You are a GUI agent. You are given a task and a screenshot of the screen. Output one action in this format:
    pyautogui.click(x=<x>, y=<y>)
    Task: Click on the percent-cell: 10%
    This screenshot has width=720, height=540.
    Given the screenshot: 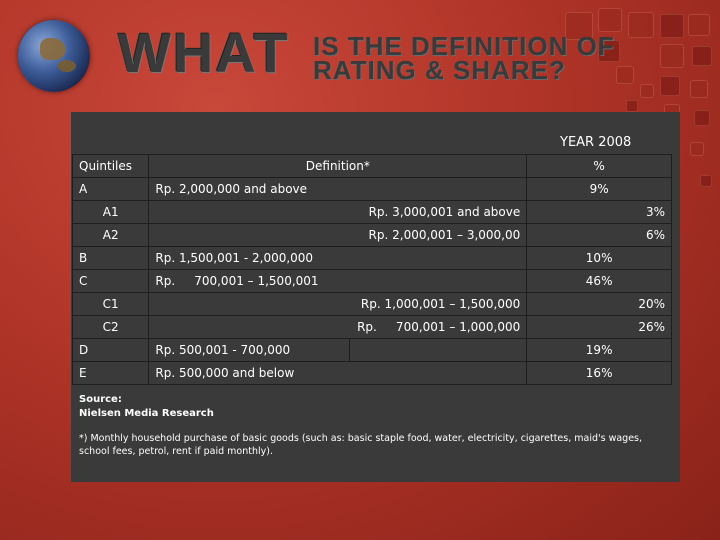 What is the action you would take?
    pyautogui.click(x=599, y=258)
    